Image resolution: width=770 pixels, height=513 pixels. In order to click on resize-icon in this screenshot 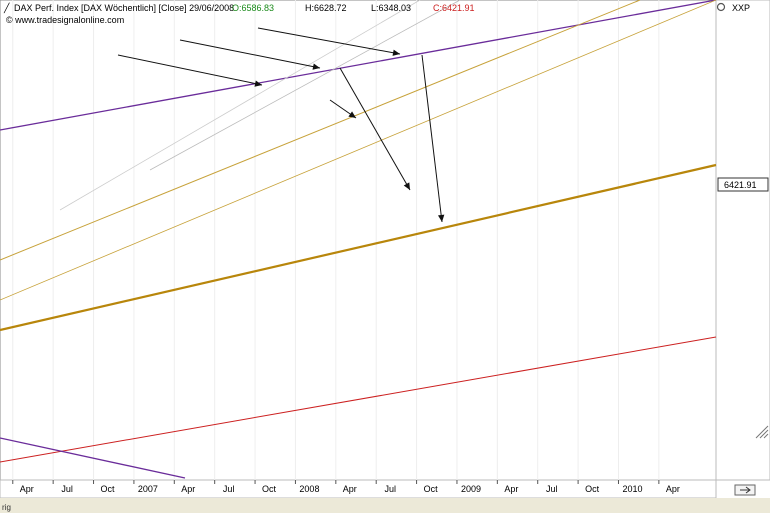, I will do `click(762, 432)`.